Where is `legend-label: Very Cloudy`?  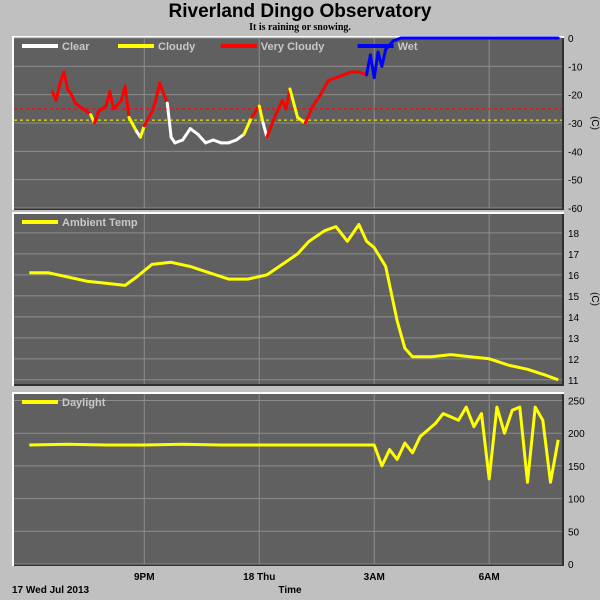 legend-label: Very Cloudy is located at coordinates (293, 47).